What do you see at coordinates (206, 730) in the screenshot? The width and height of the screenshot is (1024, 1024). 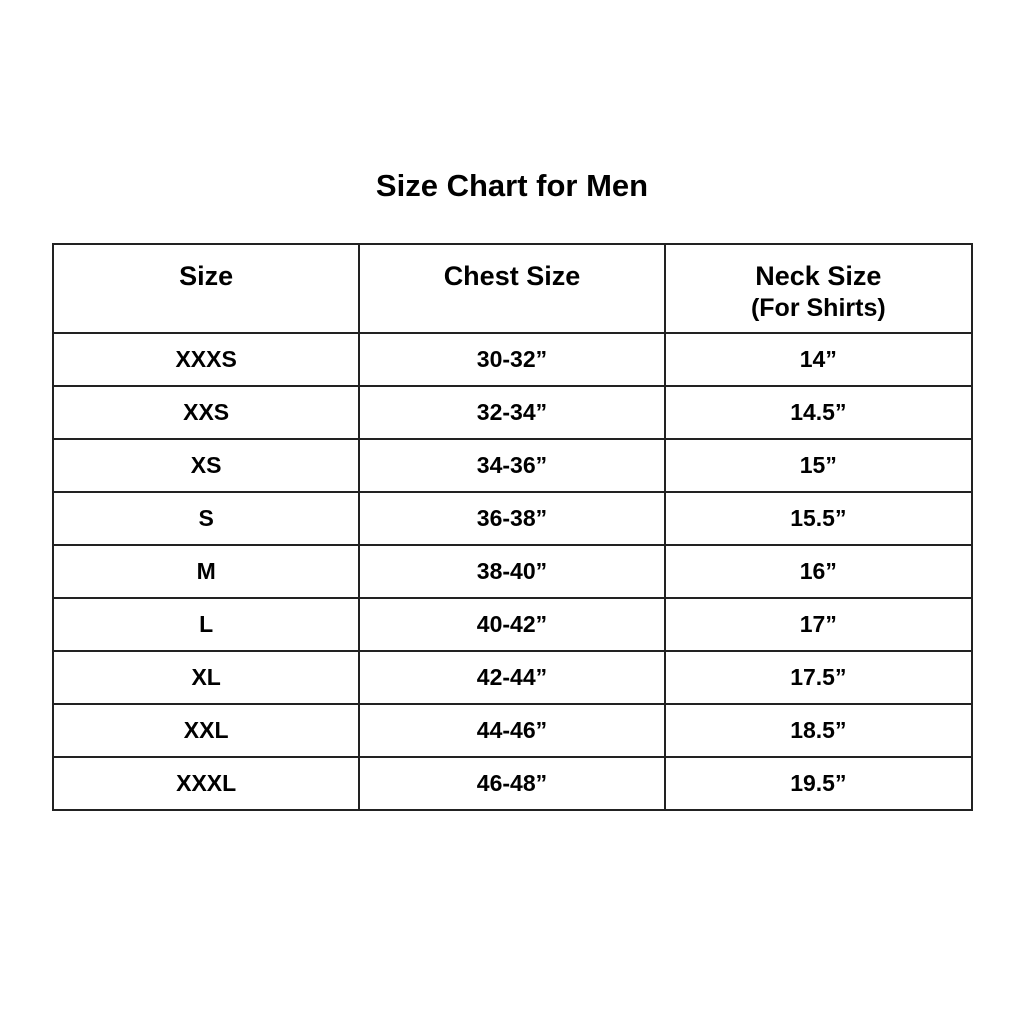 I see `size-cell: XXL` at bounding box center [206, 730].